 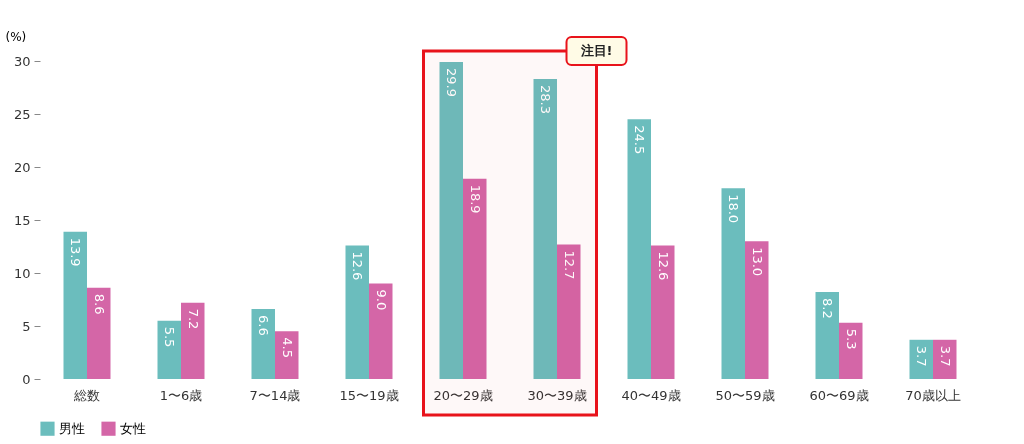 I want to click on x-tick-label: 50〜59歳, so click(x=745, y=395).